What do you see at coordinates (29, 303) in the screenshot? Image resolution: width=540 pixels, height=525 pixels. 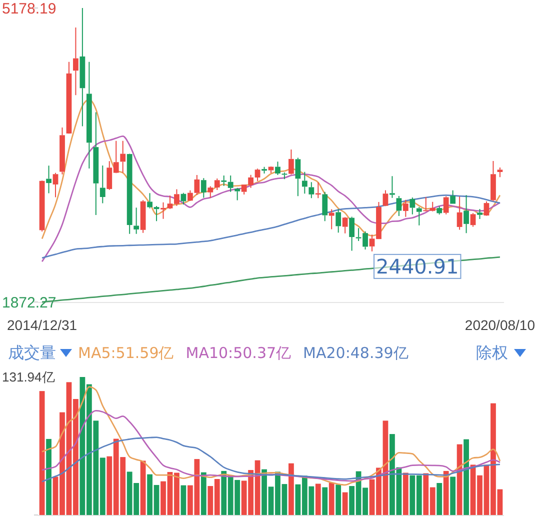 I see `y-tick-label: 1872.27` at bounding box center [29, 303].